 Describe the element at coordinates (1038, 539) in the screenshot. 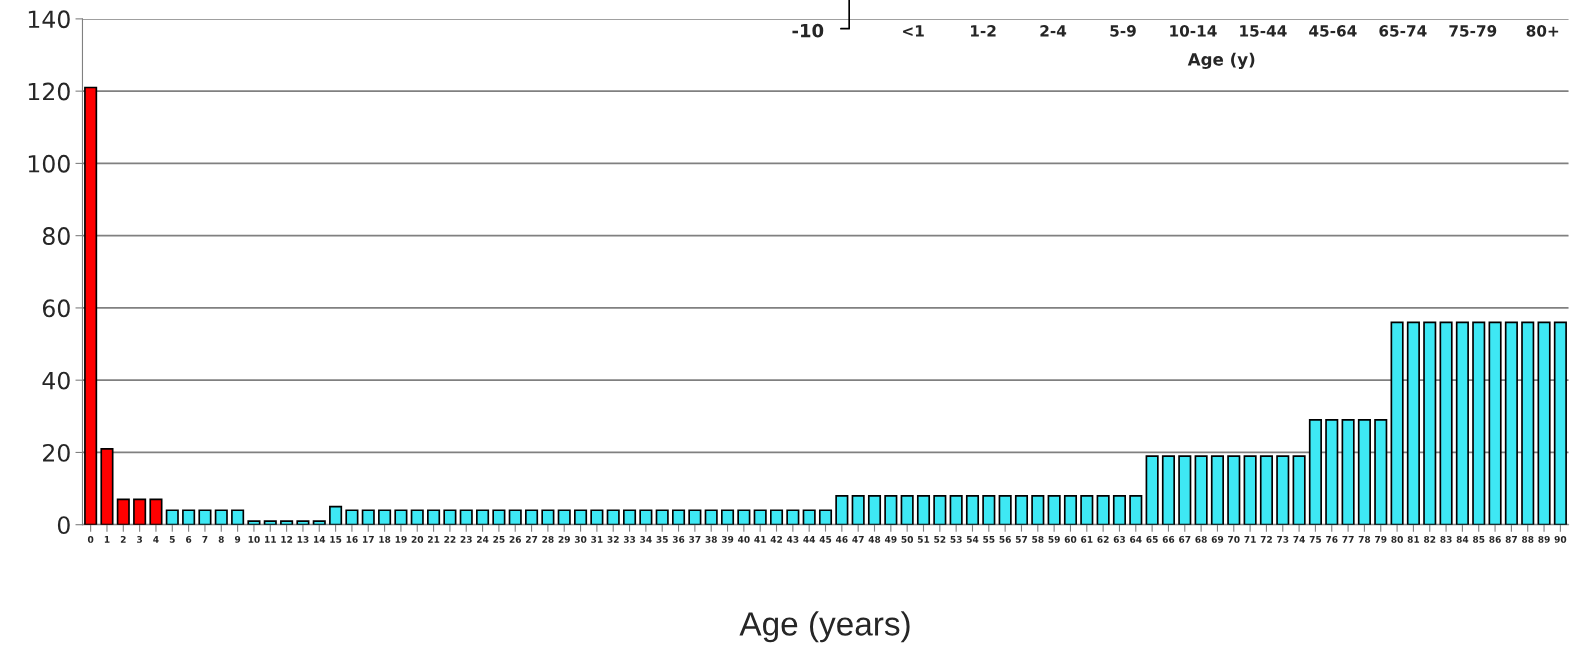

I see `x-tick-label: 58` at that location.